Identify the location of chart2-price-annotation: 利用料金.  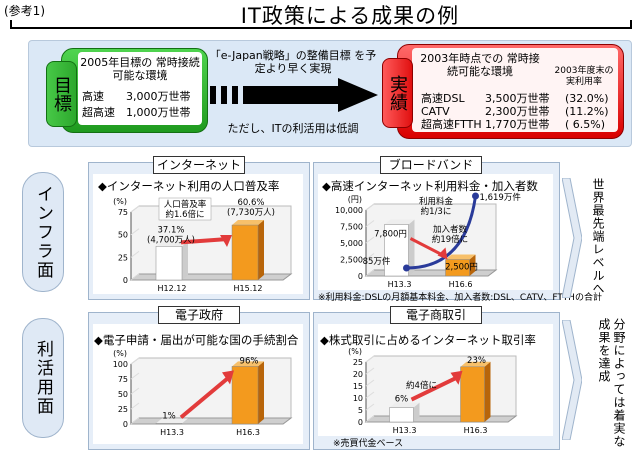
(436, 201).